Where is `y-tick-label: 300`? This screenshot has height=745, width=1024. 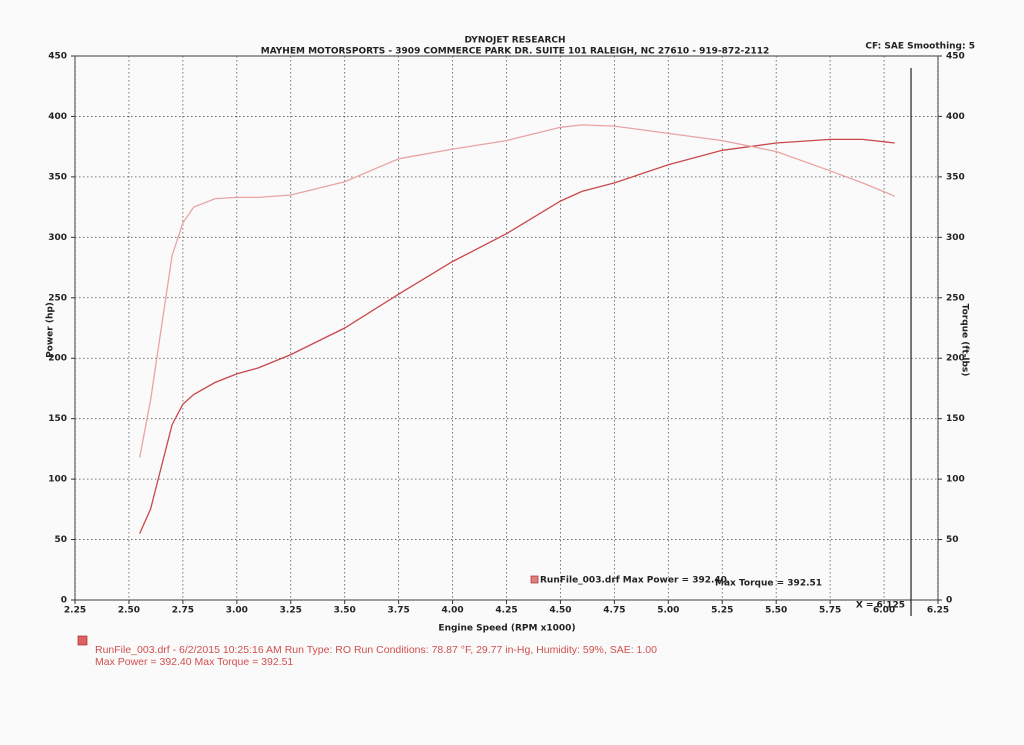
y-tick-label: 300 is located at coordinates (57, 238).